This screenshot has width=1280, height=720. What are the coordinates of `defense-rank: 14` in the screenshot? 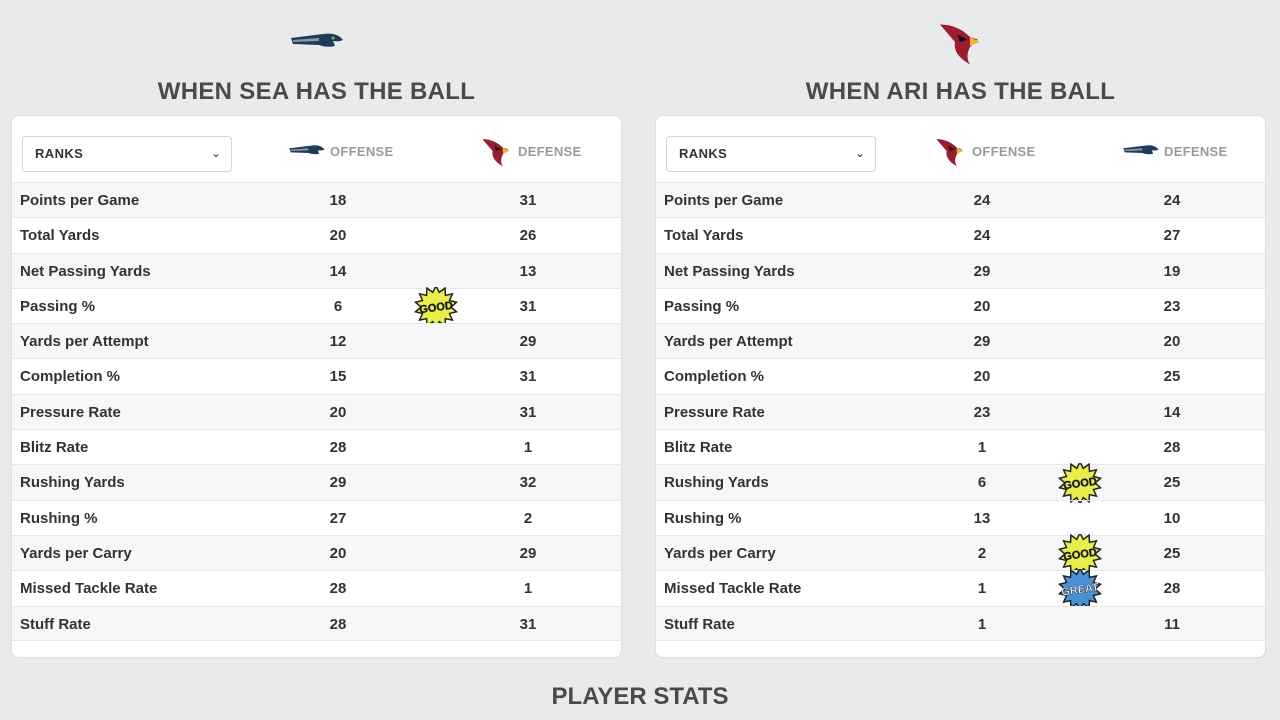 It's located at (1172, 412).